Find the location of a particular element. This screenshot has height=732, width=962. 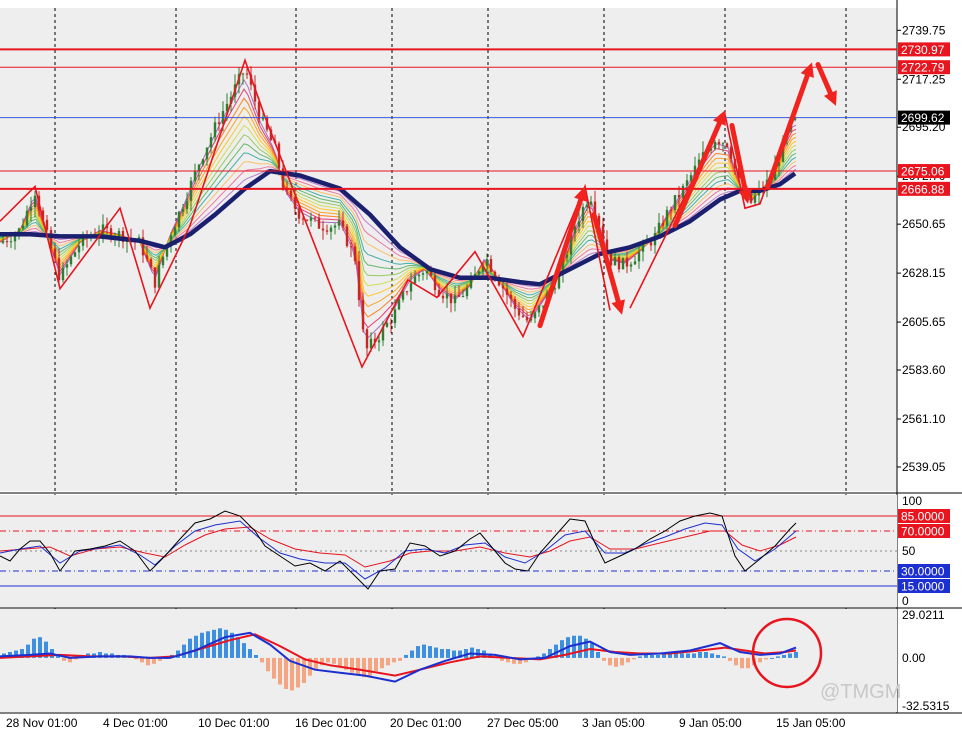

price-tag-label: 2722.79 is located at coordinates (923, 68).